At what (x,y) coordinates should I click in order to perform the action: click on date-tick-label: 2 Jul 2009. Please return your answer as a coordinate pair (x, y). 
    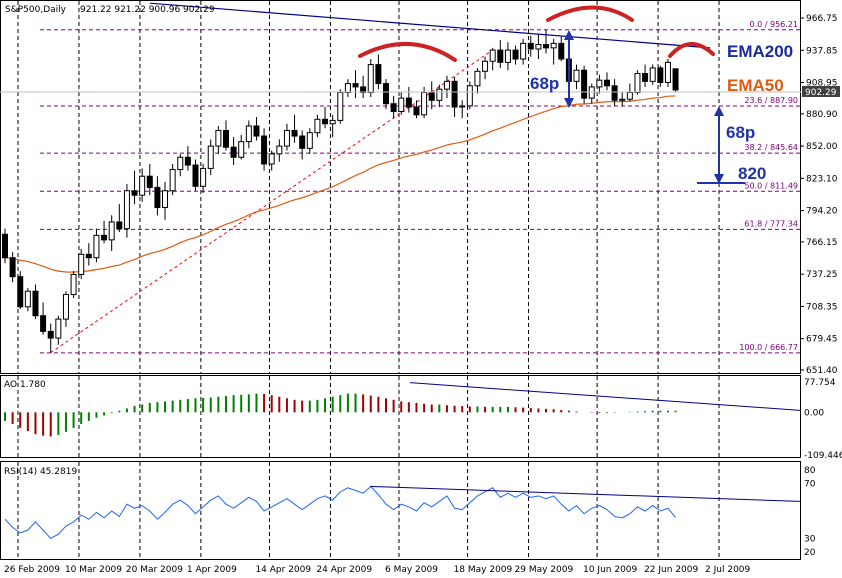
    Looking at the image, I should click on (727, 570).